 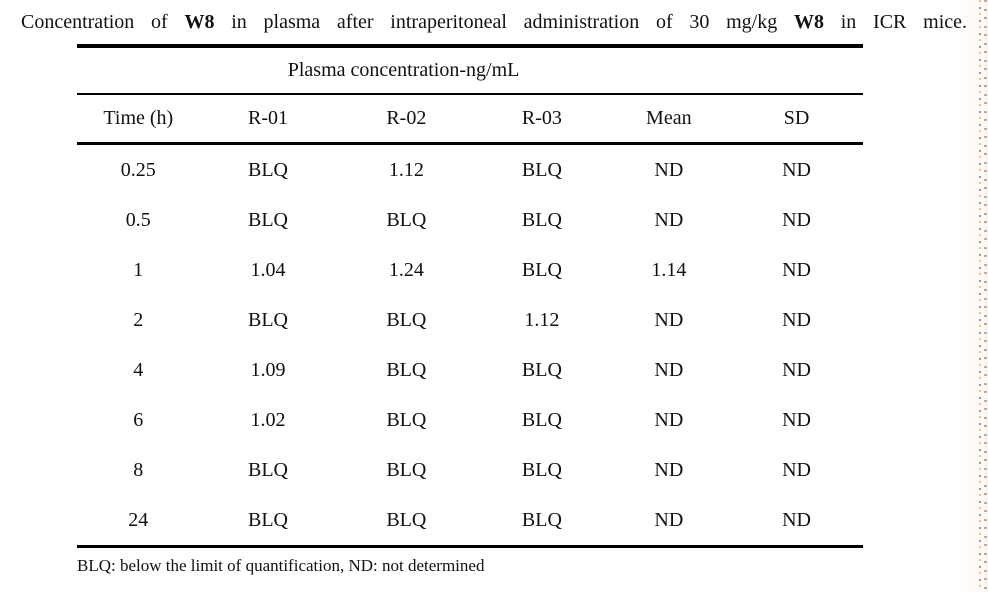 What do you see at coordinates (470, 320) in the screenshot?
I see `table-row: 2 BLQ BLQ 1.12 ND ND` at bounding box center [470, 320].